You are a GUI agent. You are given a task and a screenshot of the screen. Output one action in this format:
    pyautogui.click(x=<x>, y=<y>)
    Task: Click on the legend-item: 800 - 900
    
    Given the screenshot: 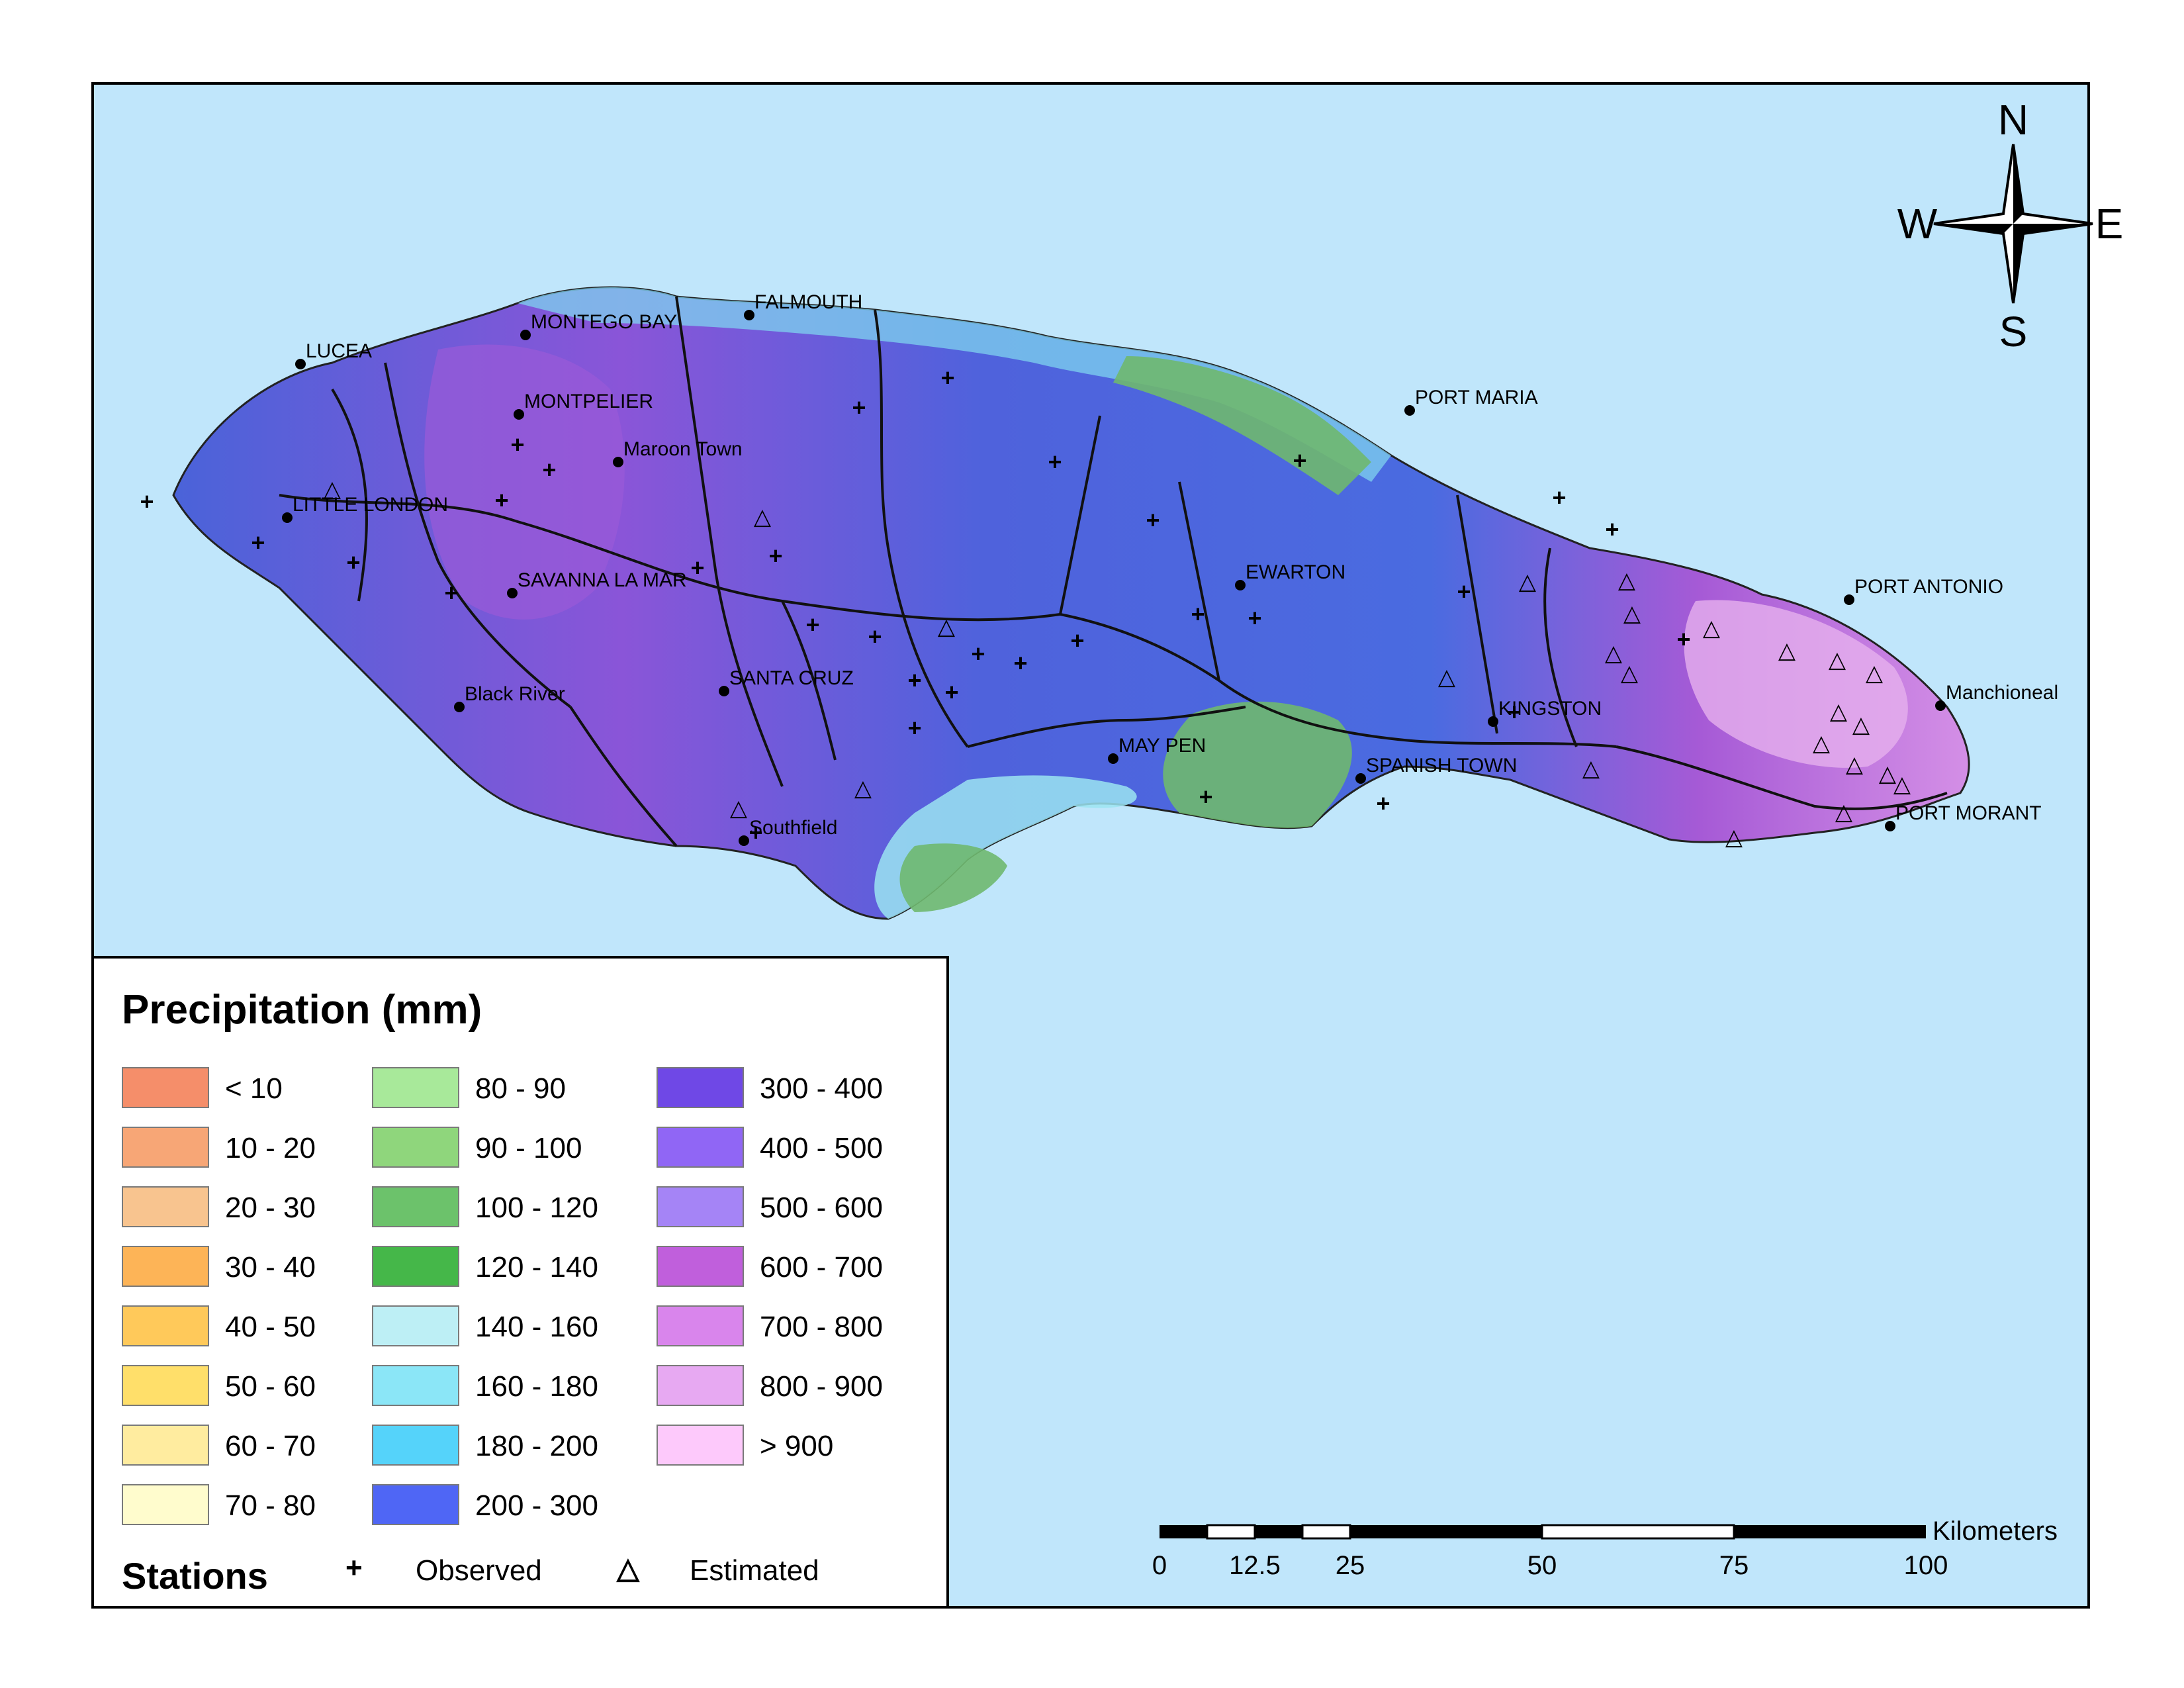 What is the action you would take?
    pyautogui.click(x=795, y=1387)
    